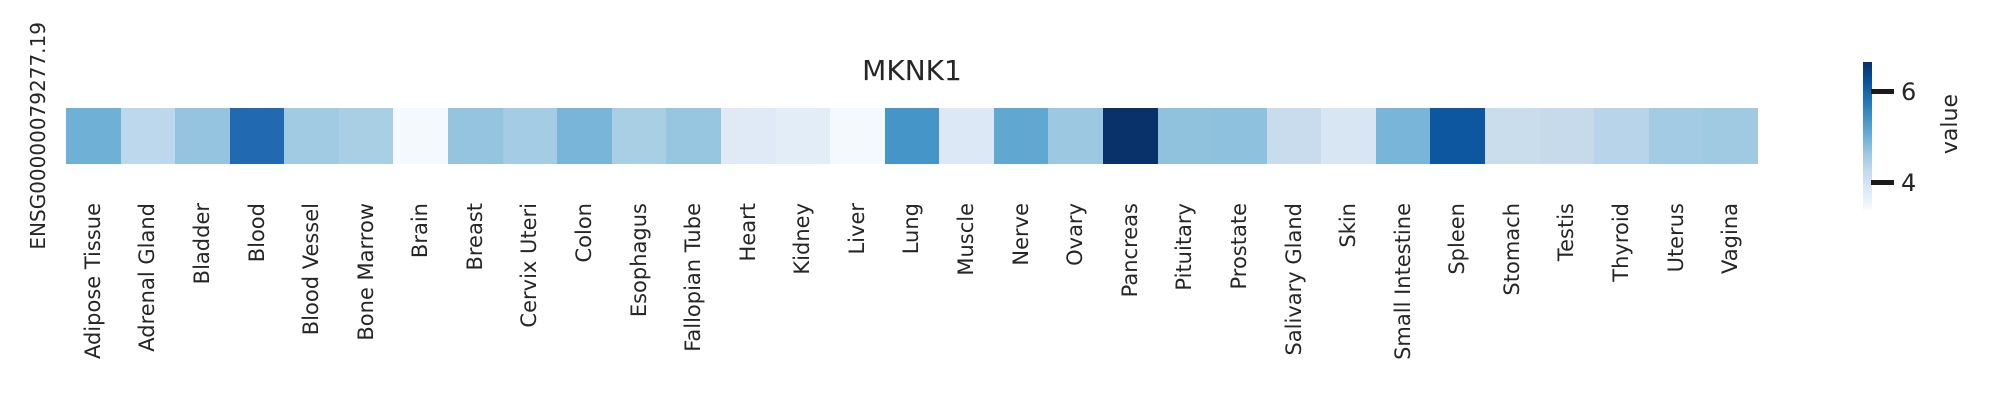 This screenshot has height=404, width=1994. I want to click on tissue-label-cell: Fallopian Tube, so click(693, 300).